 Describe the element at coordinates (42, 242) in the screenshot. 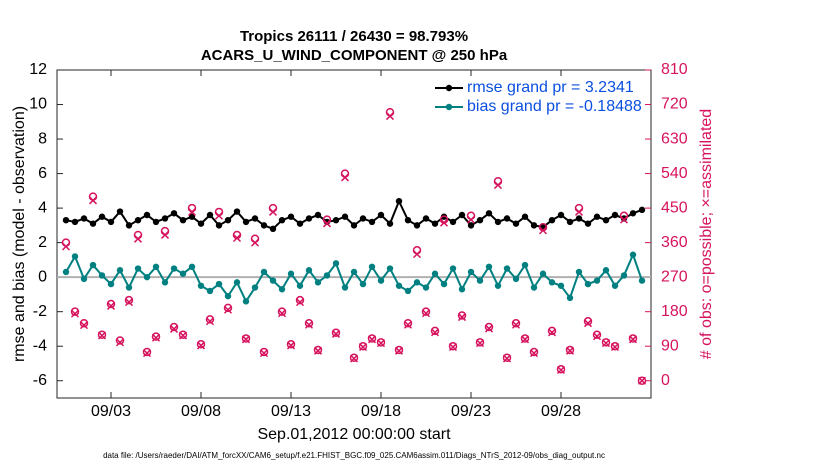

I see `y-tick-label: 2` at that location.